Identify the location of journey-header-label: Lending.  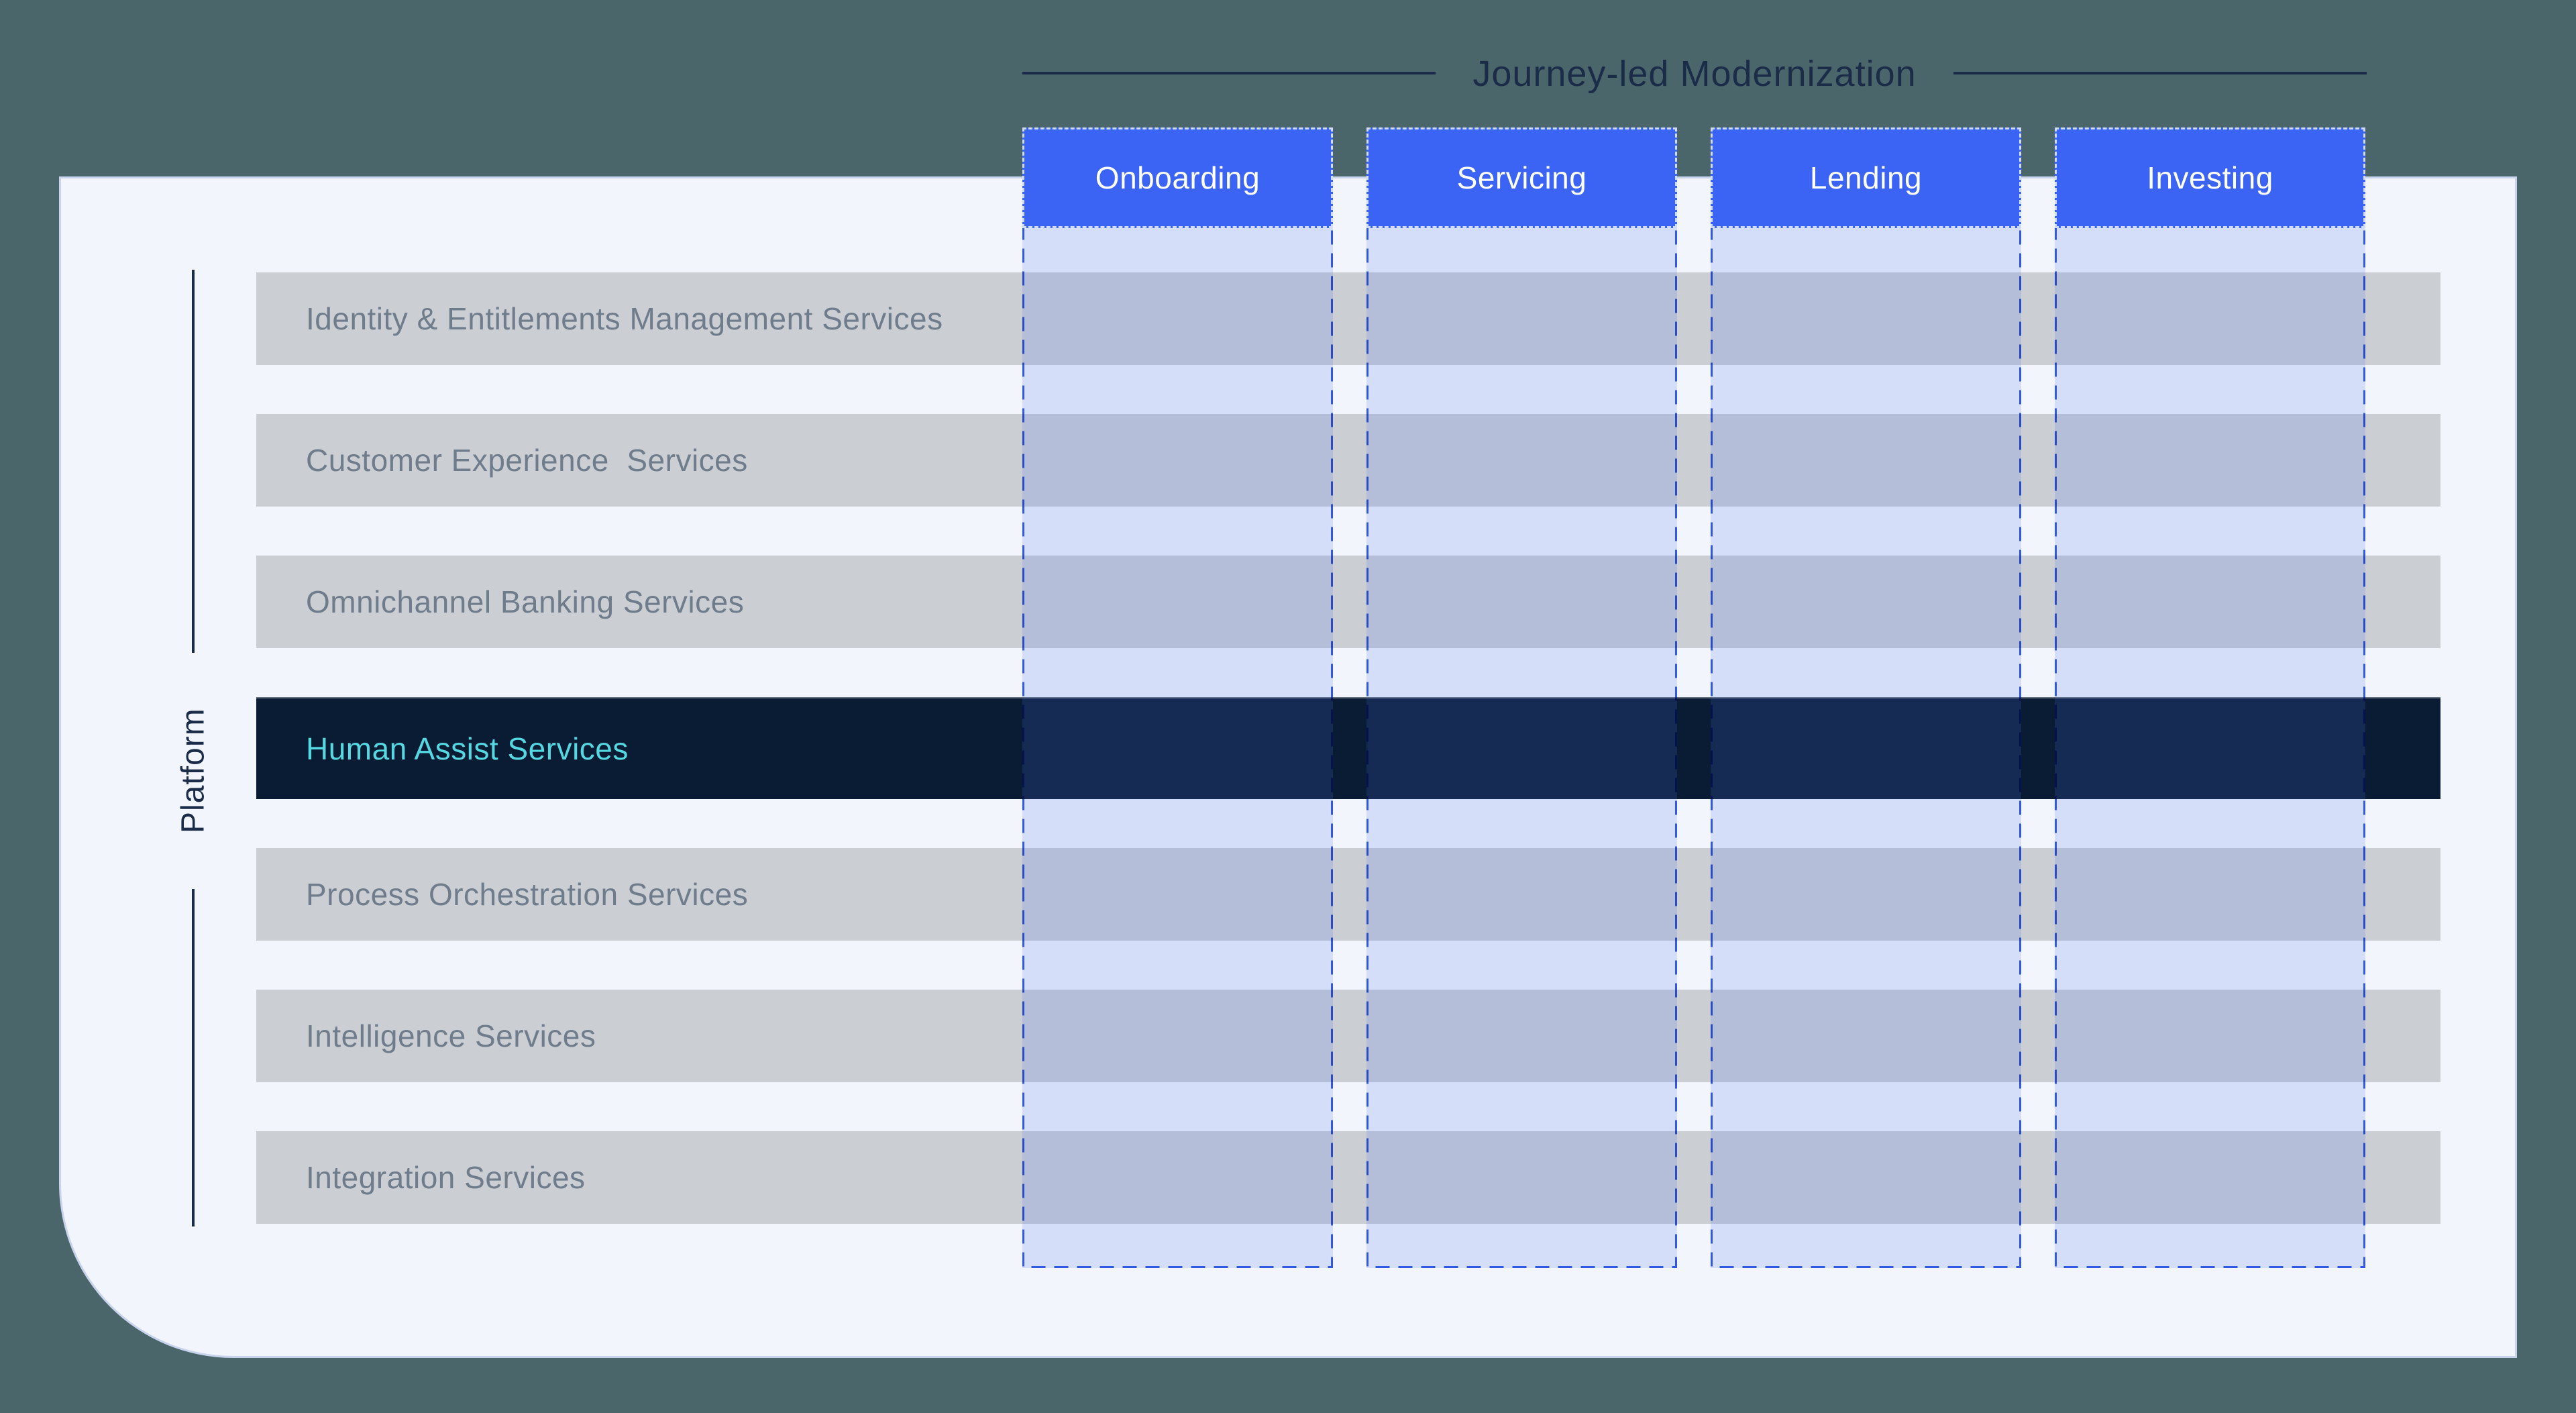
(1866, 177).